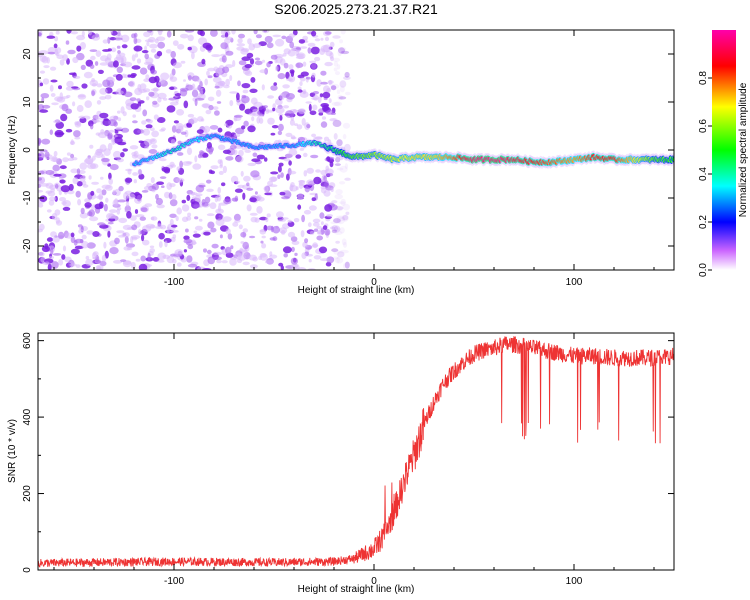  I want to click on snr-y-tick-label: 400, so click(27, 416).